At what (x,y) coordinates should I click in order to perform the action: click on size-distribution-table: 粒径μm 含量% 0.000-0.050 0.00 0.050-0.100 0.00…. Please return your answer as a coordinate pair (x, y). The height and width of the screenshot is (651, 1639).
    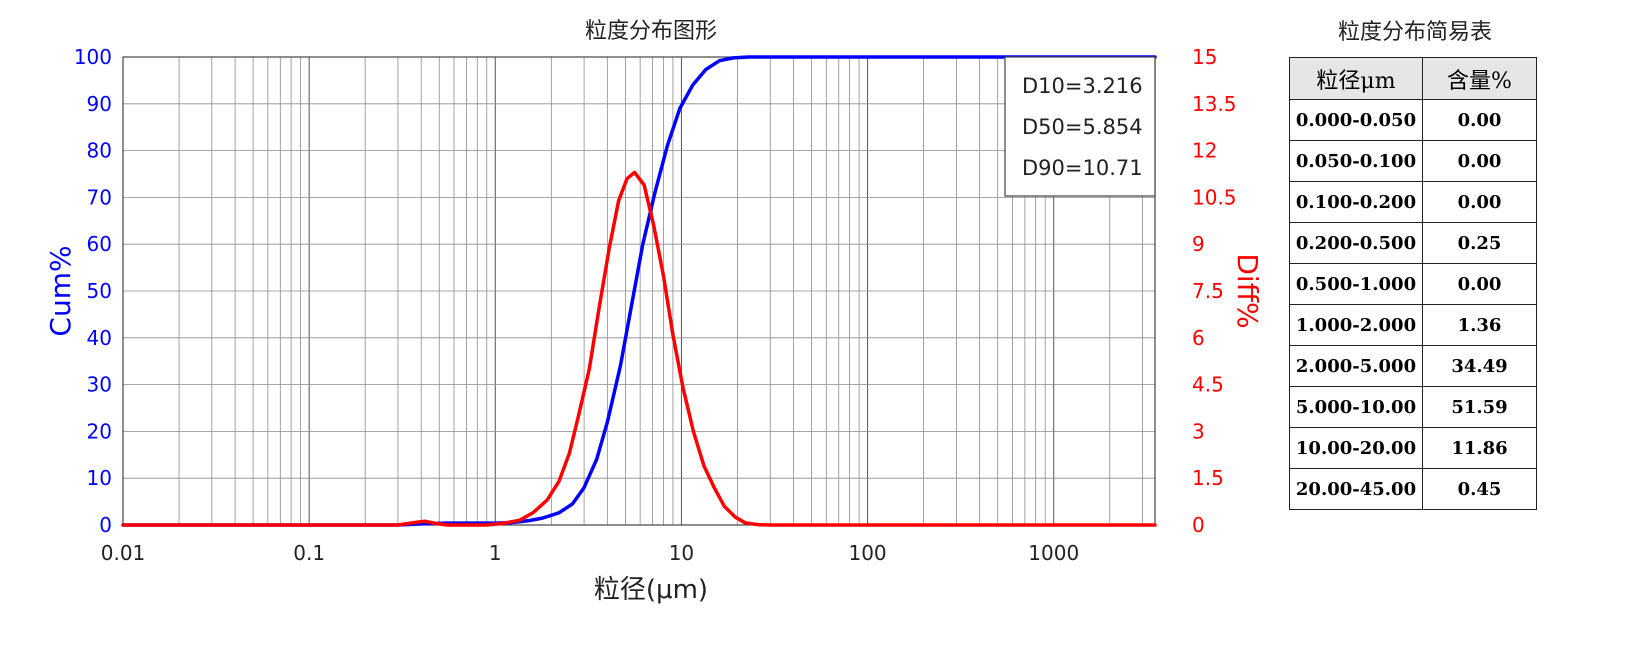
    Looking at the image, I should click on (1413, 283).